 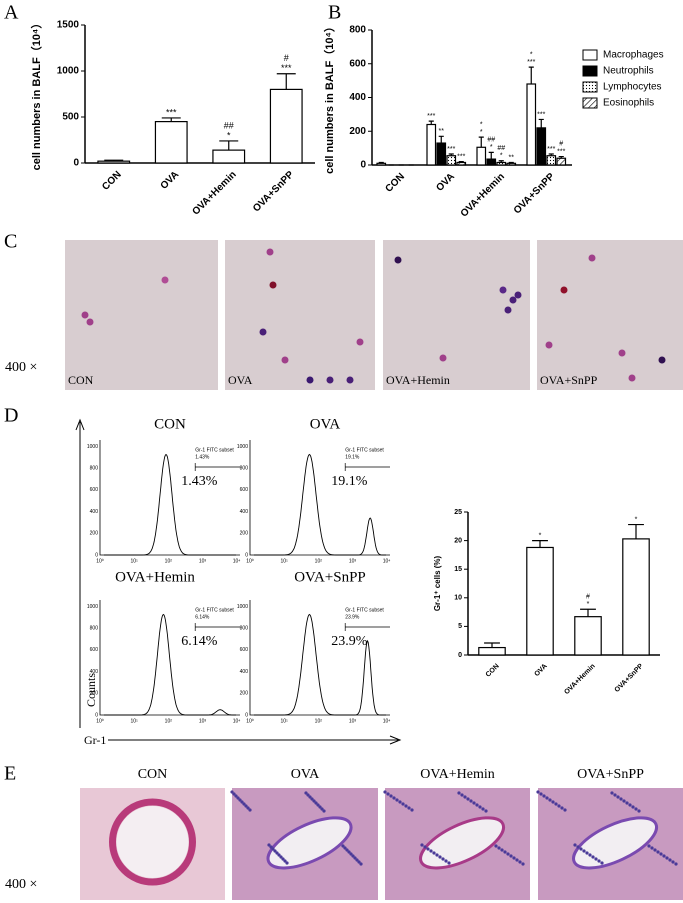 I want to click on gate-label: Gr-1 FITC subset, so click(x=214, y=450).